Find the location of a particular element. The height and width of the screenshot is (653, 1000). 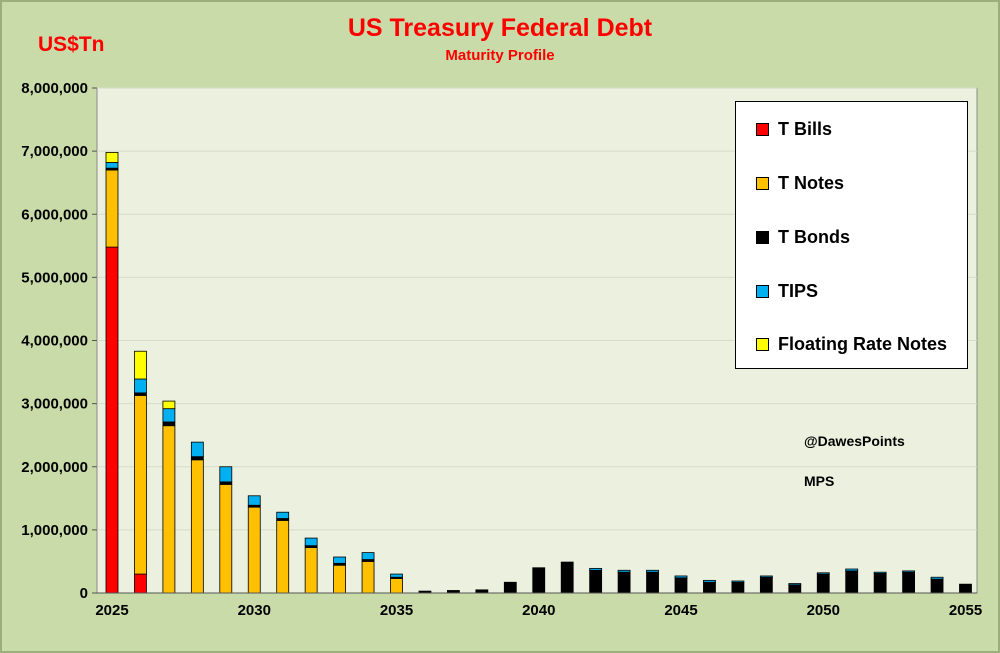

legend-item-t-bonds: T Bonds is located at coordinates (803, 237).